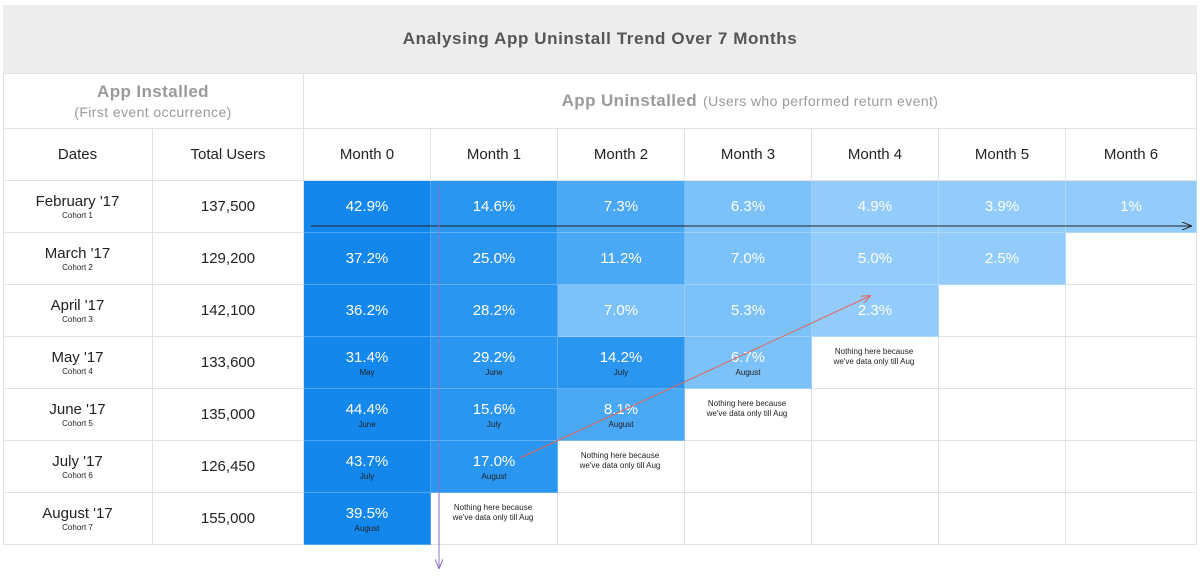 This screenshot has width=1200, height=578. I want to click on heatmap-cell: 5.0%, so click(875, 259).